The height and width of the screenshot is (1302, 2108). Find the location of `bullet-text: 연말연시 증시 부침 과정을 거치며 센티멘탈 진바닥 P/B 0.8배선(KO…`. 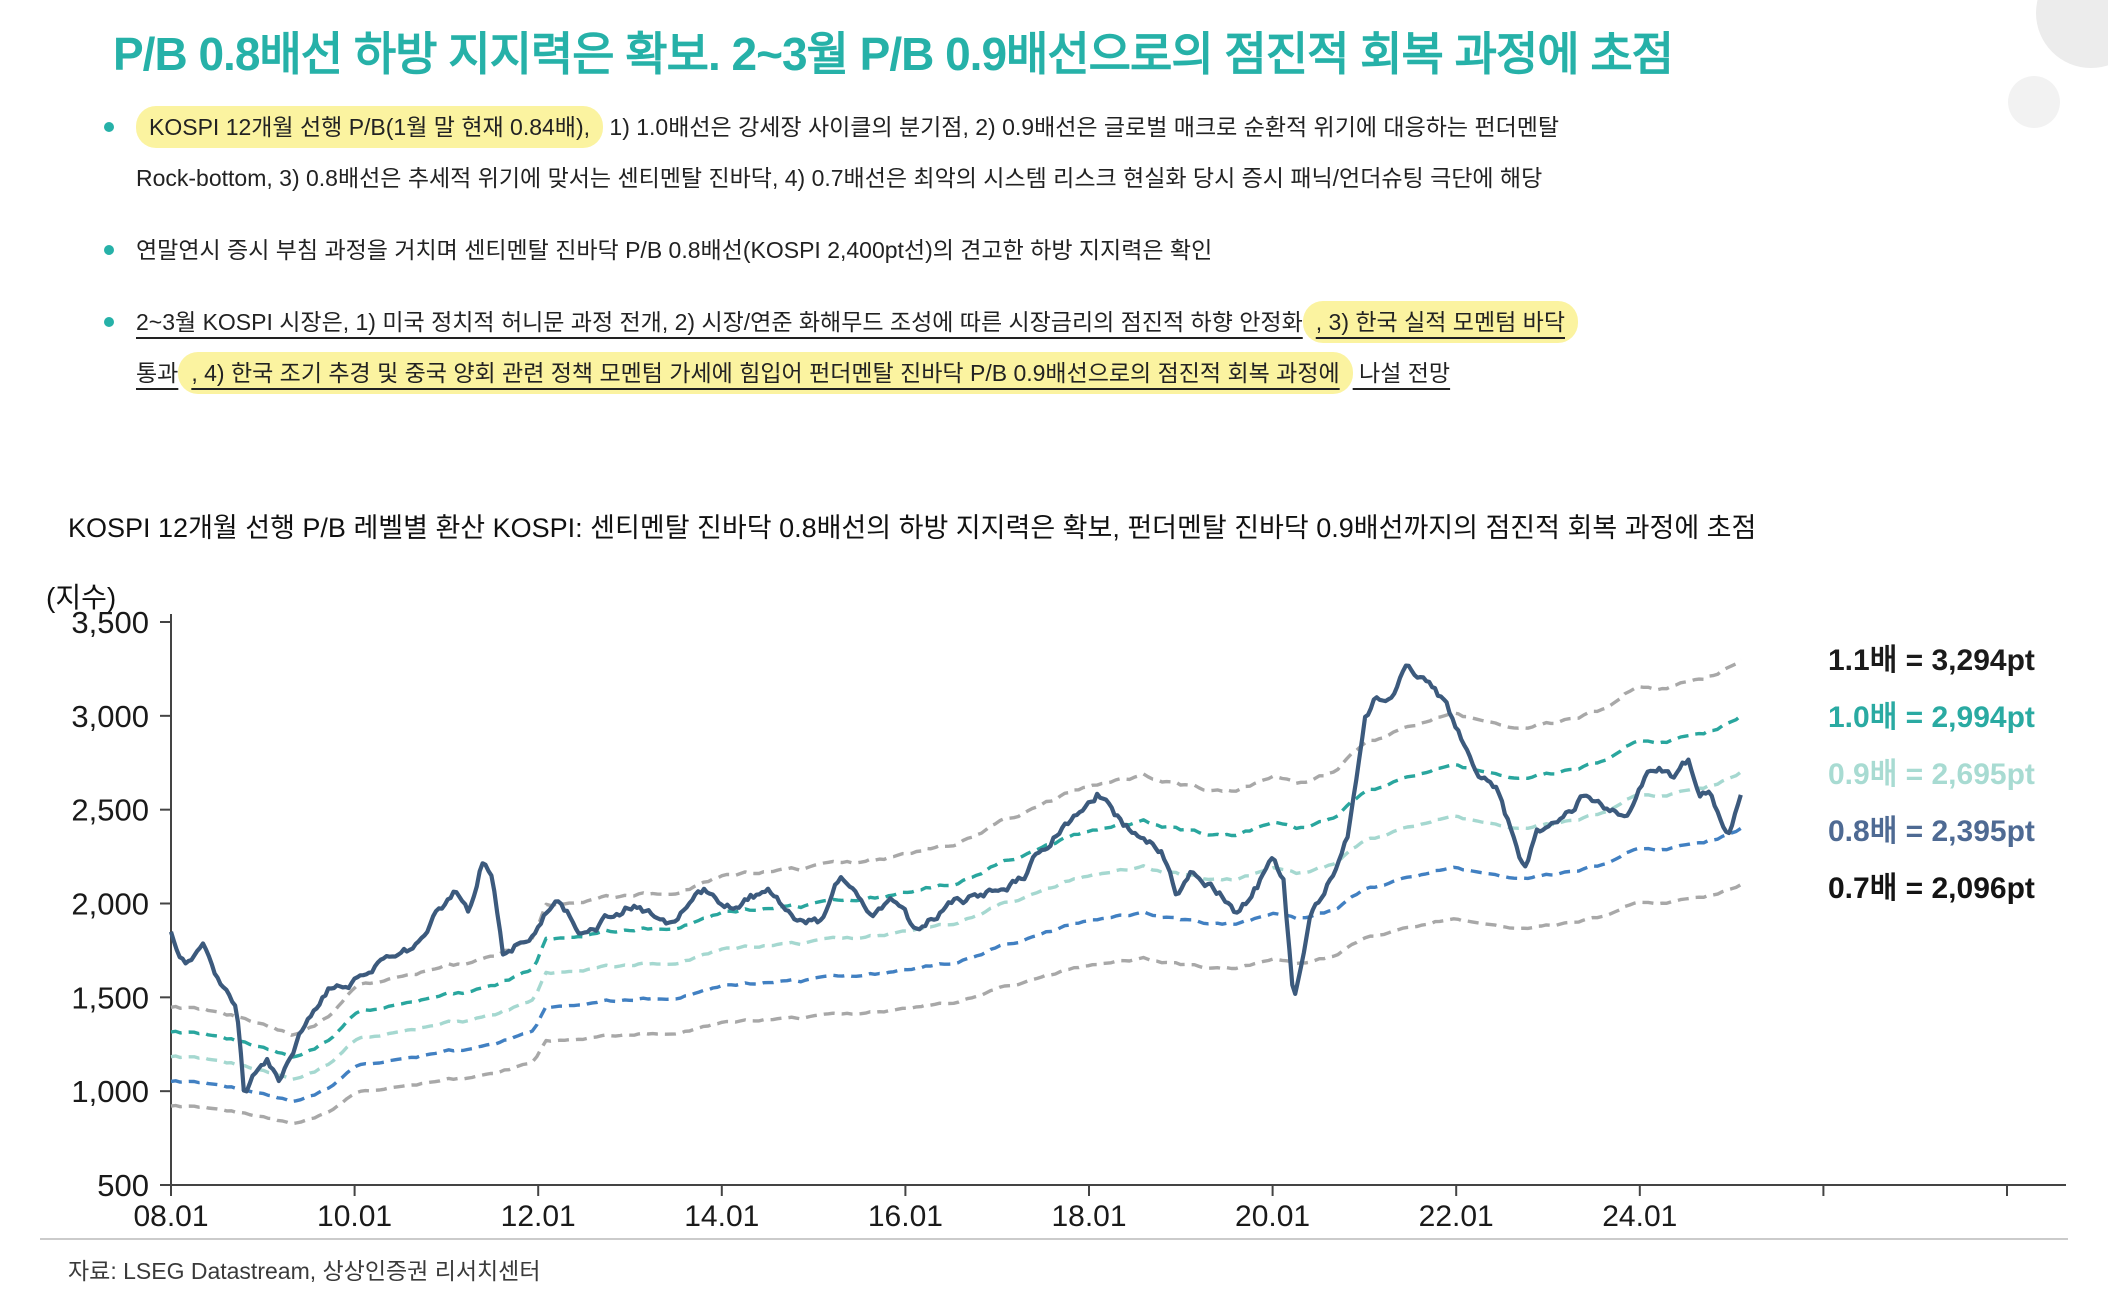

bullet-text: 연말연시 증시 부침 과정을 거치며 센티멘탈 진바닥 P/B 0.8배선(KO… is located at coordinates (866, 250).